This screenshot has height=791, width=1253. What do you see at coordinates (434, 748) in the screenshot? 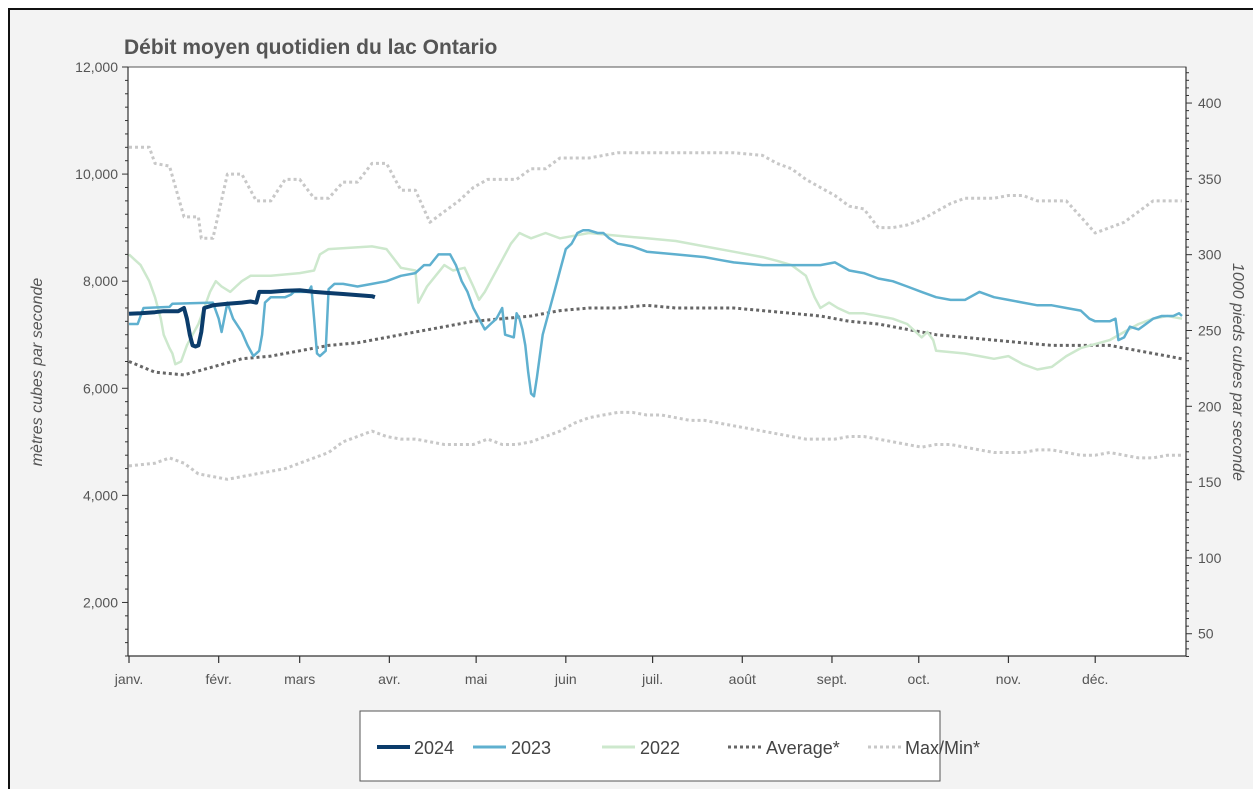
I see `legend-label: 2024` at bounding box center [434, 748].